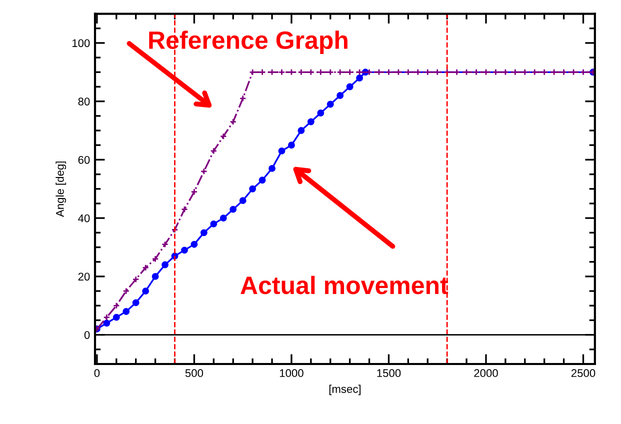 This screenshot has width=621, height=424. What do you see at coordinates (583, 373) in the screenshot?
I see `x-tick-label: 2500` at bounding box center [583, 373].